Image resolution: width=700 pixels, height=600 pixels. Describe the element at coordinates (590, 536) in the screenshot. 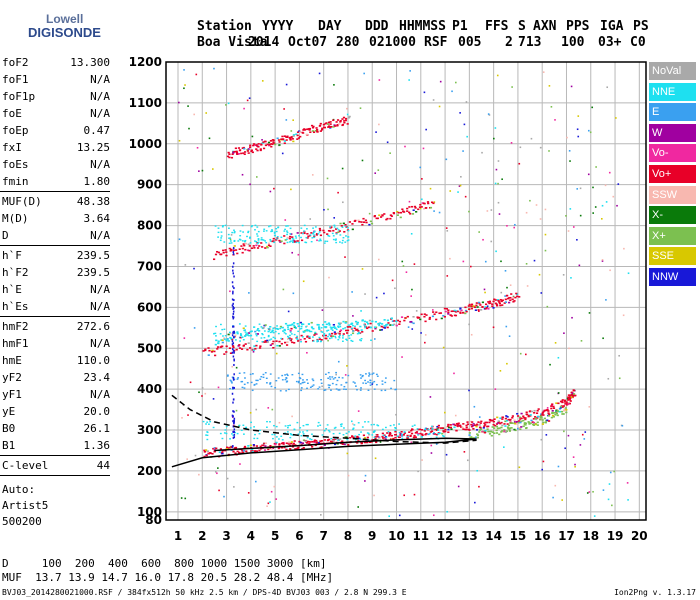

I see `x-tick-label: 18` at that location.